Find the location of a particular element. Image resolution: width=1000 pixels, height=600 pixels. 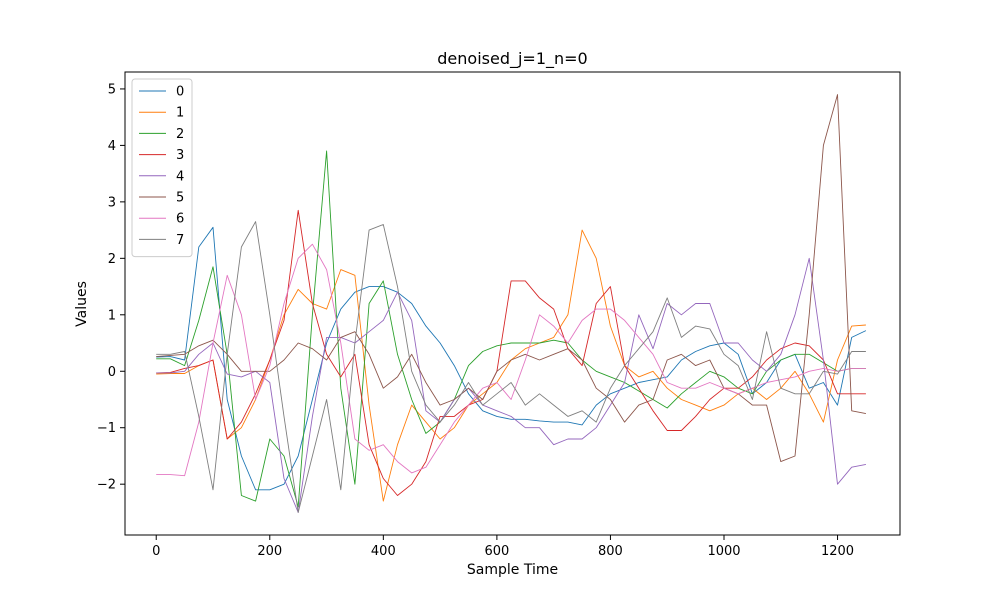

x-tick-label: 200 is located at coordinates (269, 551).